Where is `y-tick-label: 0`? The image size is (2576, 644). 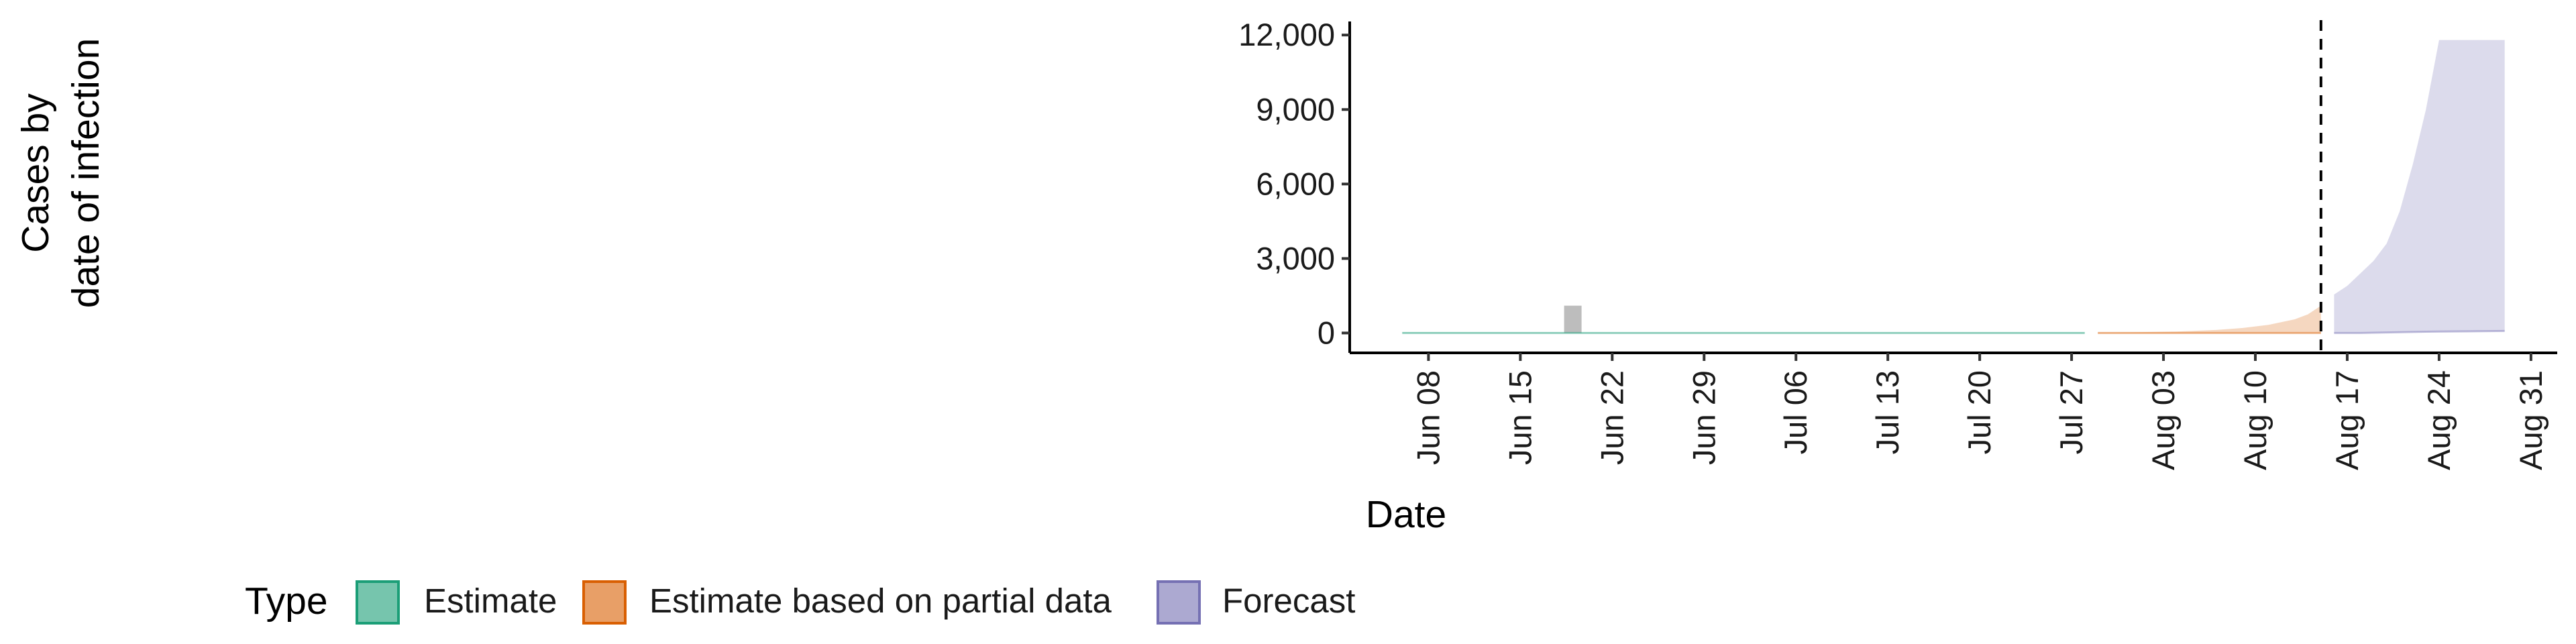
y-tick-label: 0 is located at coordinates (1326, 332).